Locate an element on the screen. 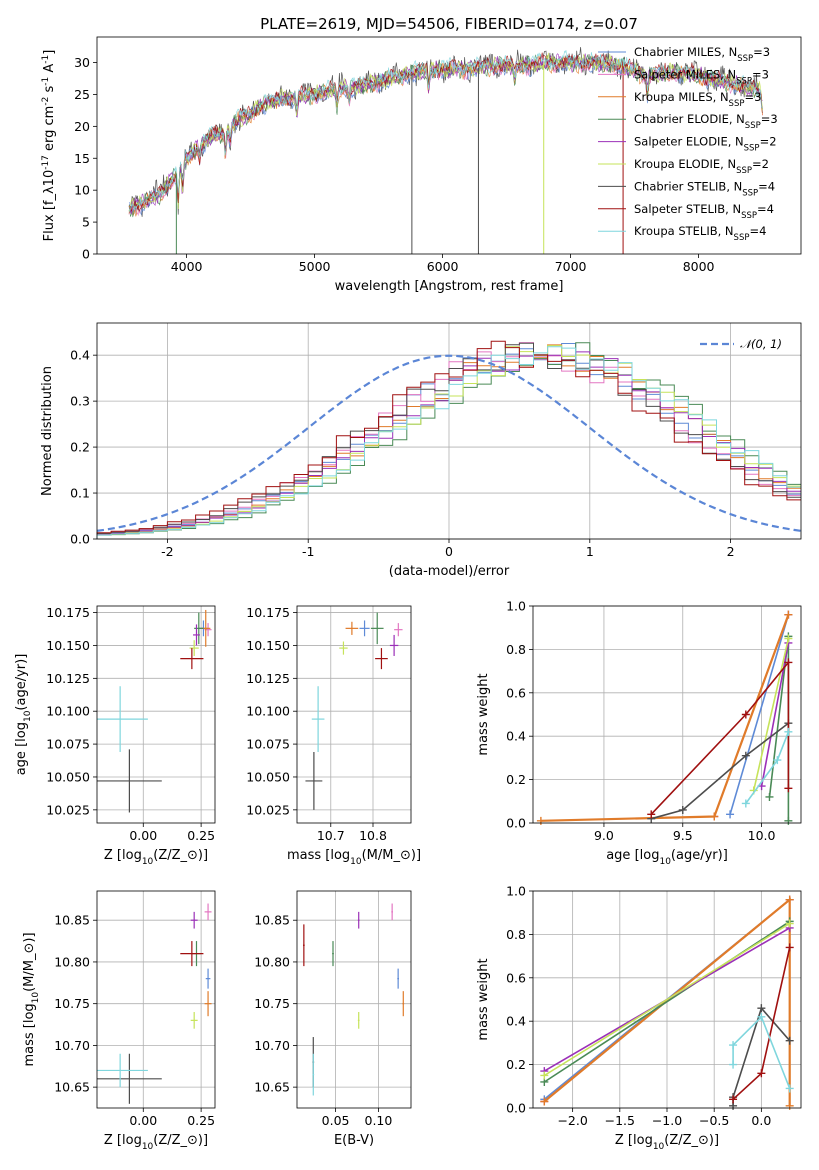 This screenshot has height=1170, width=819. x-tick-label: −1.0 is located at coordinates (667, 1120).